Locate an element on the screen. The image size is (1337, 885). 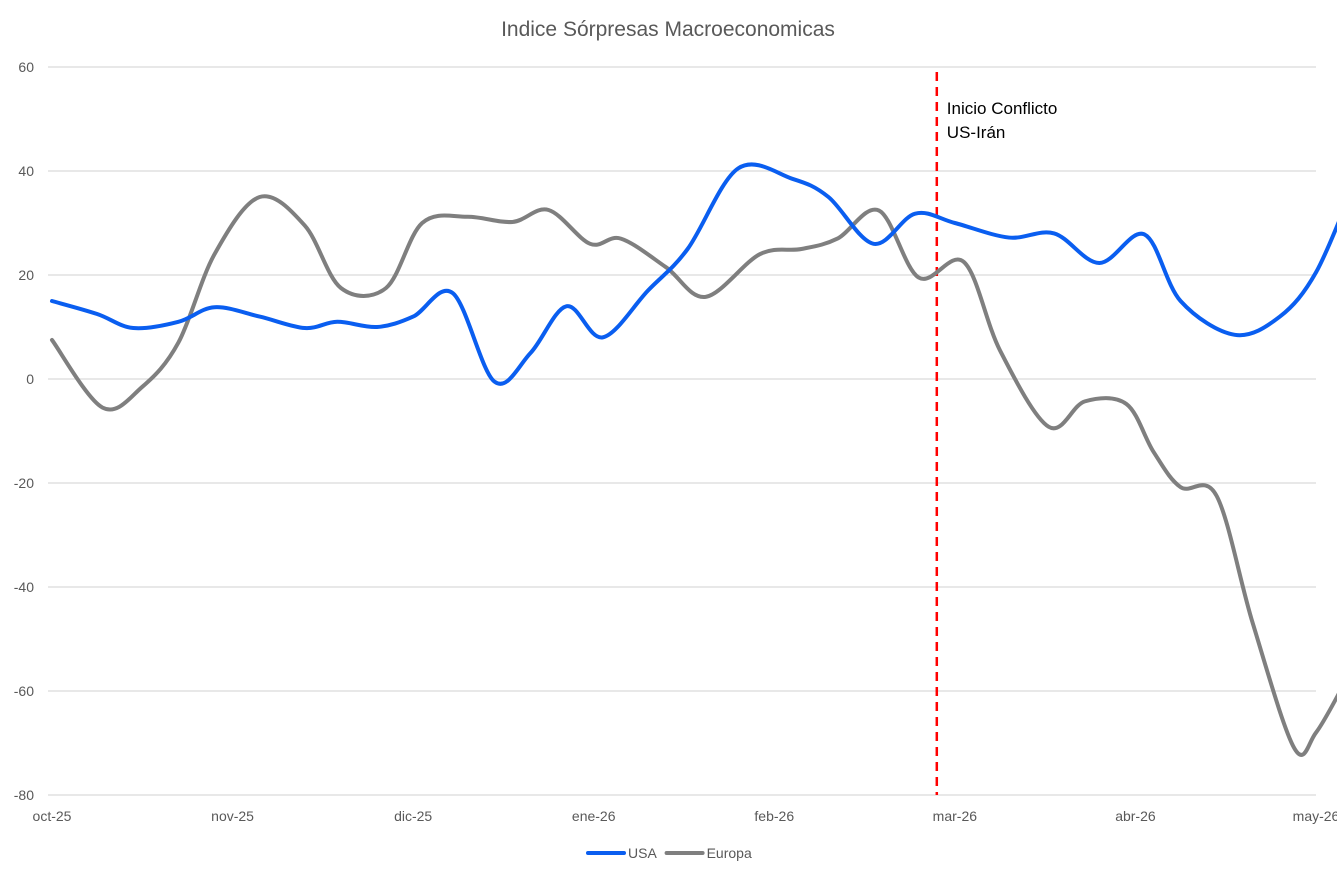
chart-title: Indice Sórpresas Macroeconomicas is located at coordinates (668, 29).